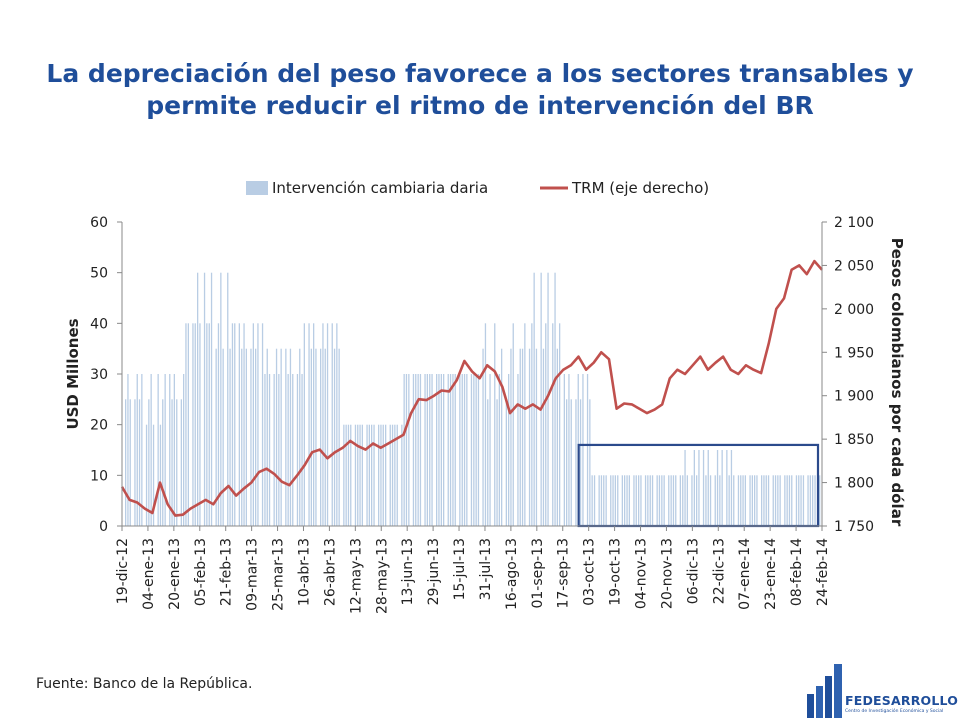 Image resolution: width=960 pixels, height=720 pixels. I want to click on x-tick-label: 06-dic-13, so click(693, 571).